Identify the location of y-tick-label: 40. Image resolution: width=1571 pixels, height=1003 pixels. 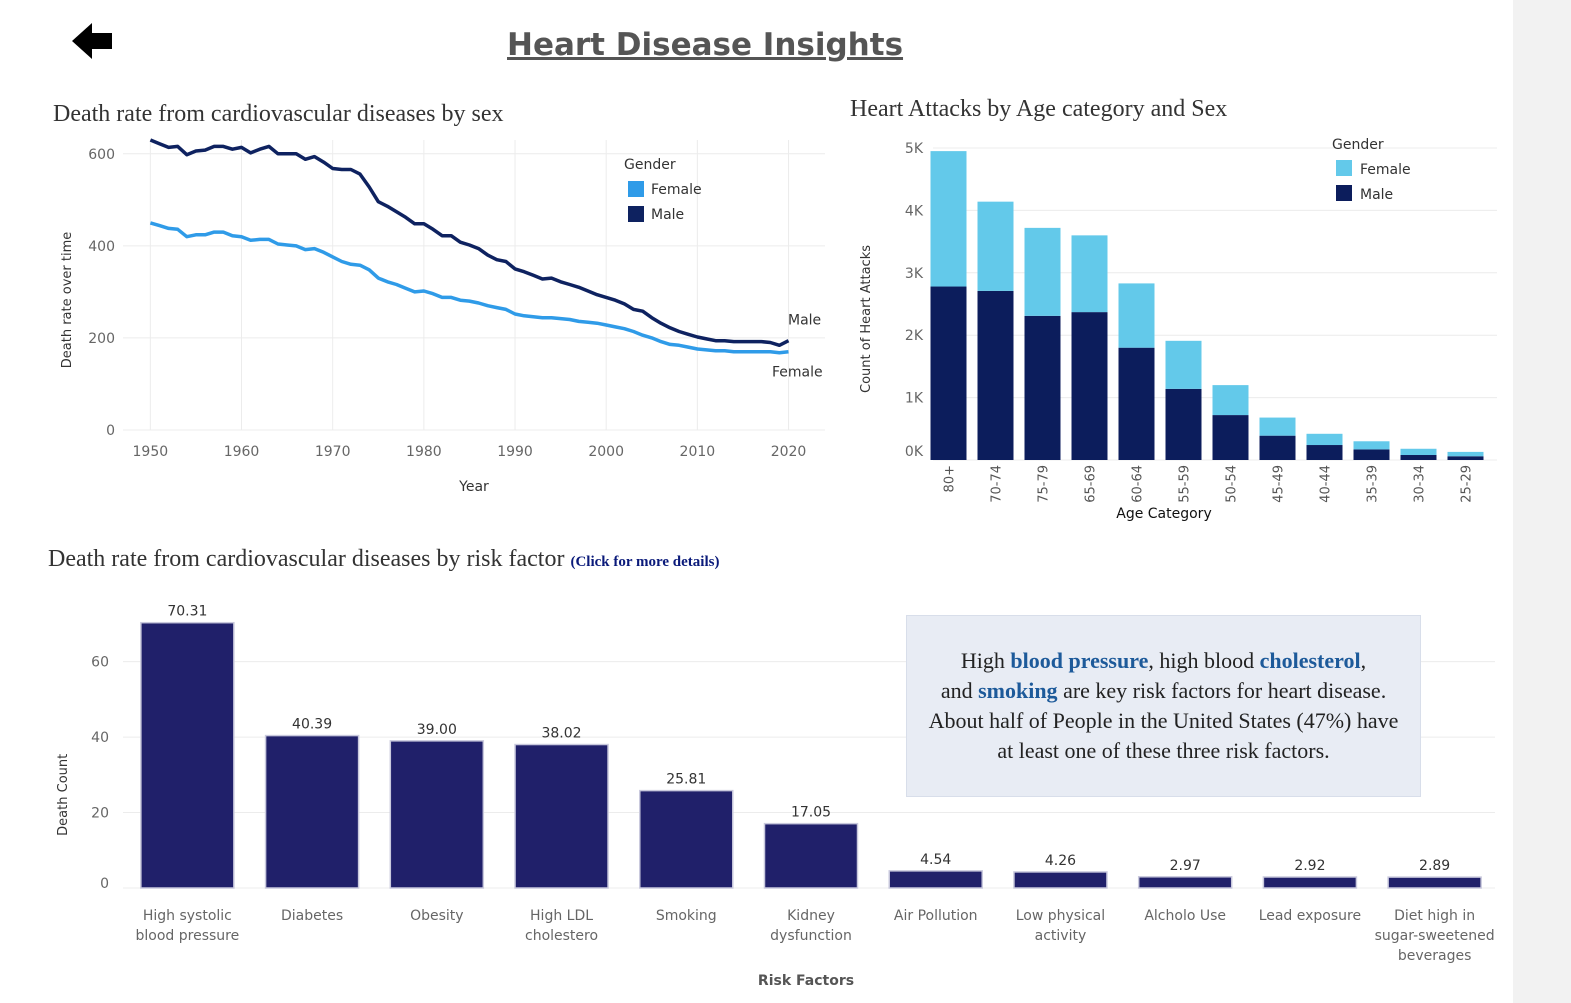
(100, 738).